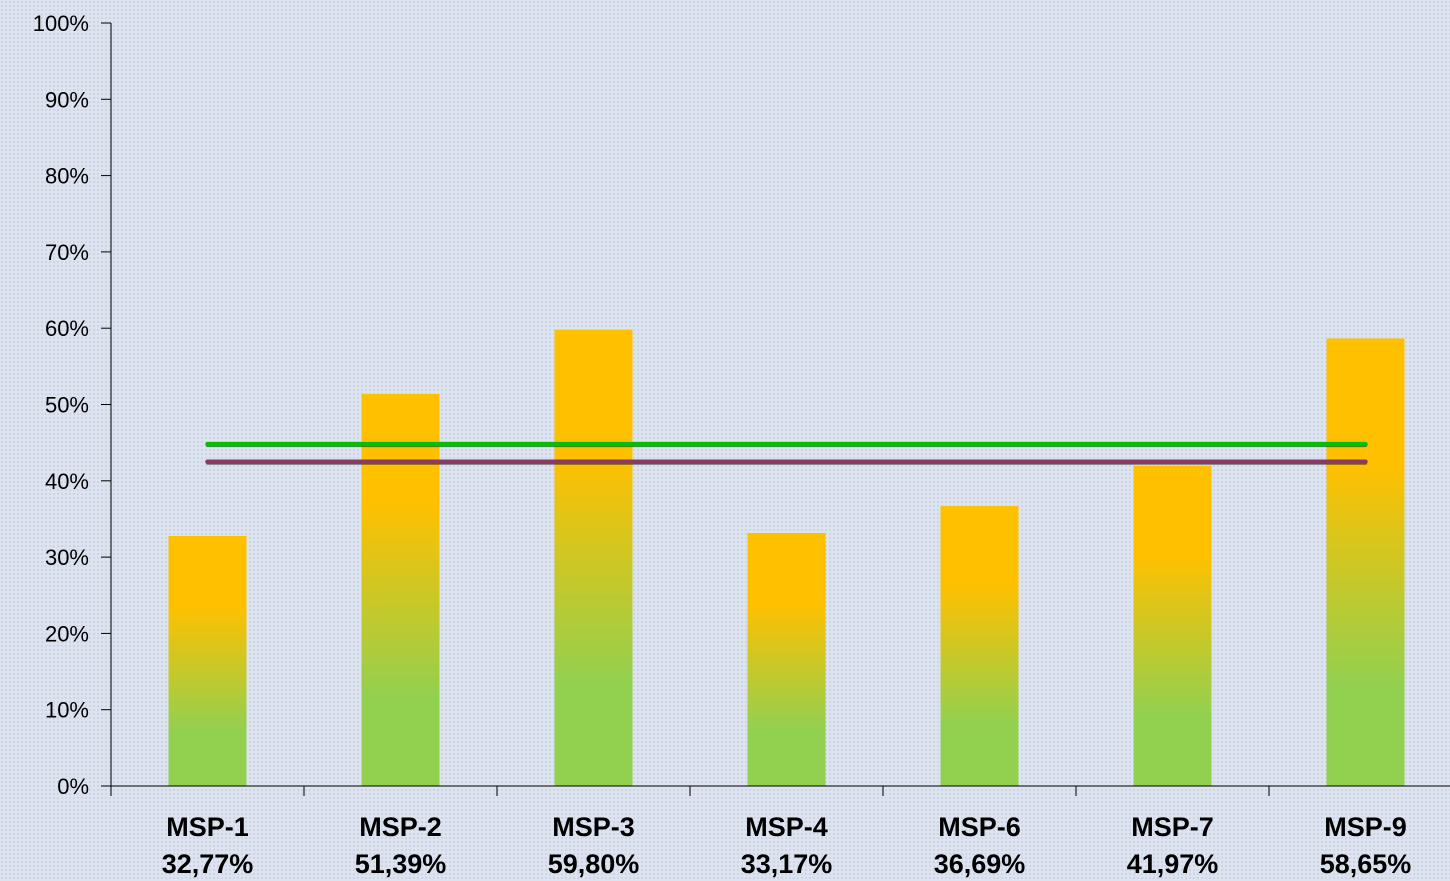 This screenshot has width=1450, height=881. What do you see at coordinates (73, 786) in the screenshot?
I see `y-tick-label: 0%` at bounding box center [73, 786].